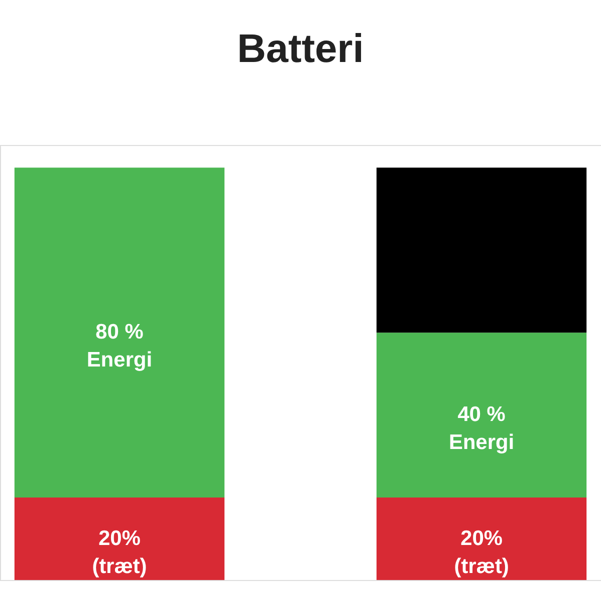 Image resolution: width=601 pixels, height=594 pixels. I want to click on chart-title: Batteri, so click(300, 49).